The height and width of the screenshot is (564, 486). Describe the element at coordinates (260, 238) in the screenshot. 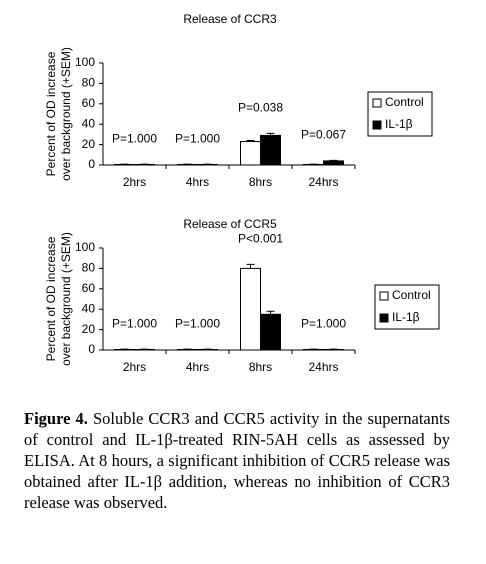

I see `annotation: P<0.001` at that location.